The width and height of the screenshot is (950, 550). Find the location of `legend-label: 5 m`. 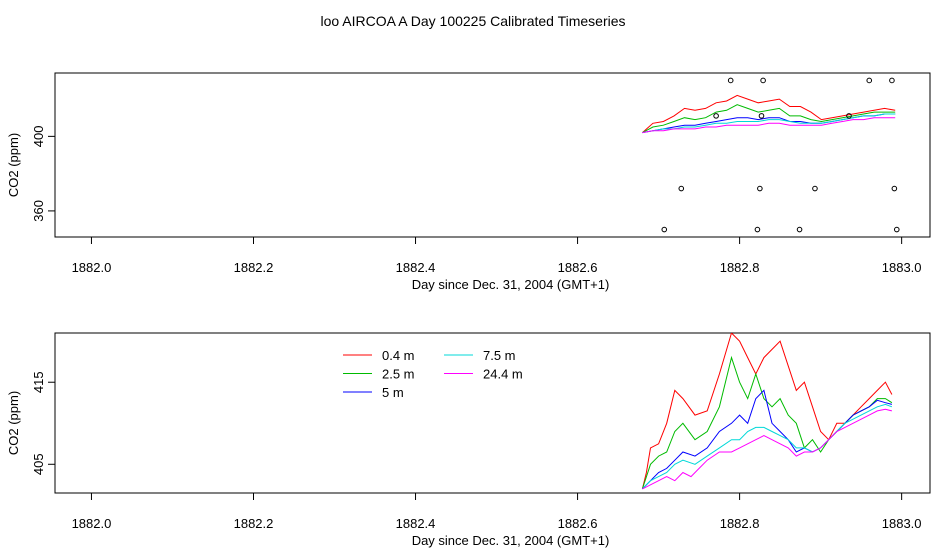

legend-label: 5 m is located at coordinates (393, 392).